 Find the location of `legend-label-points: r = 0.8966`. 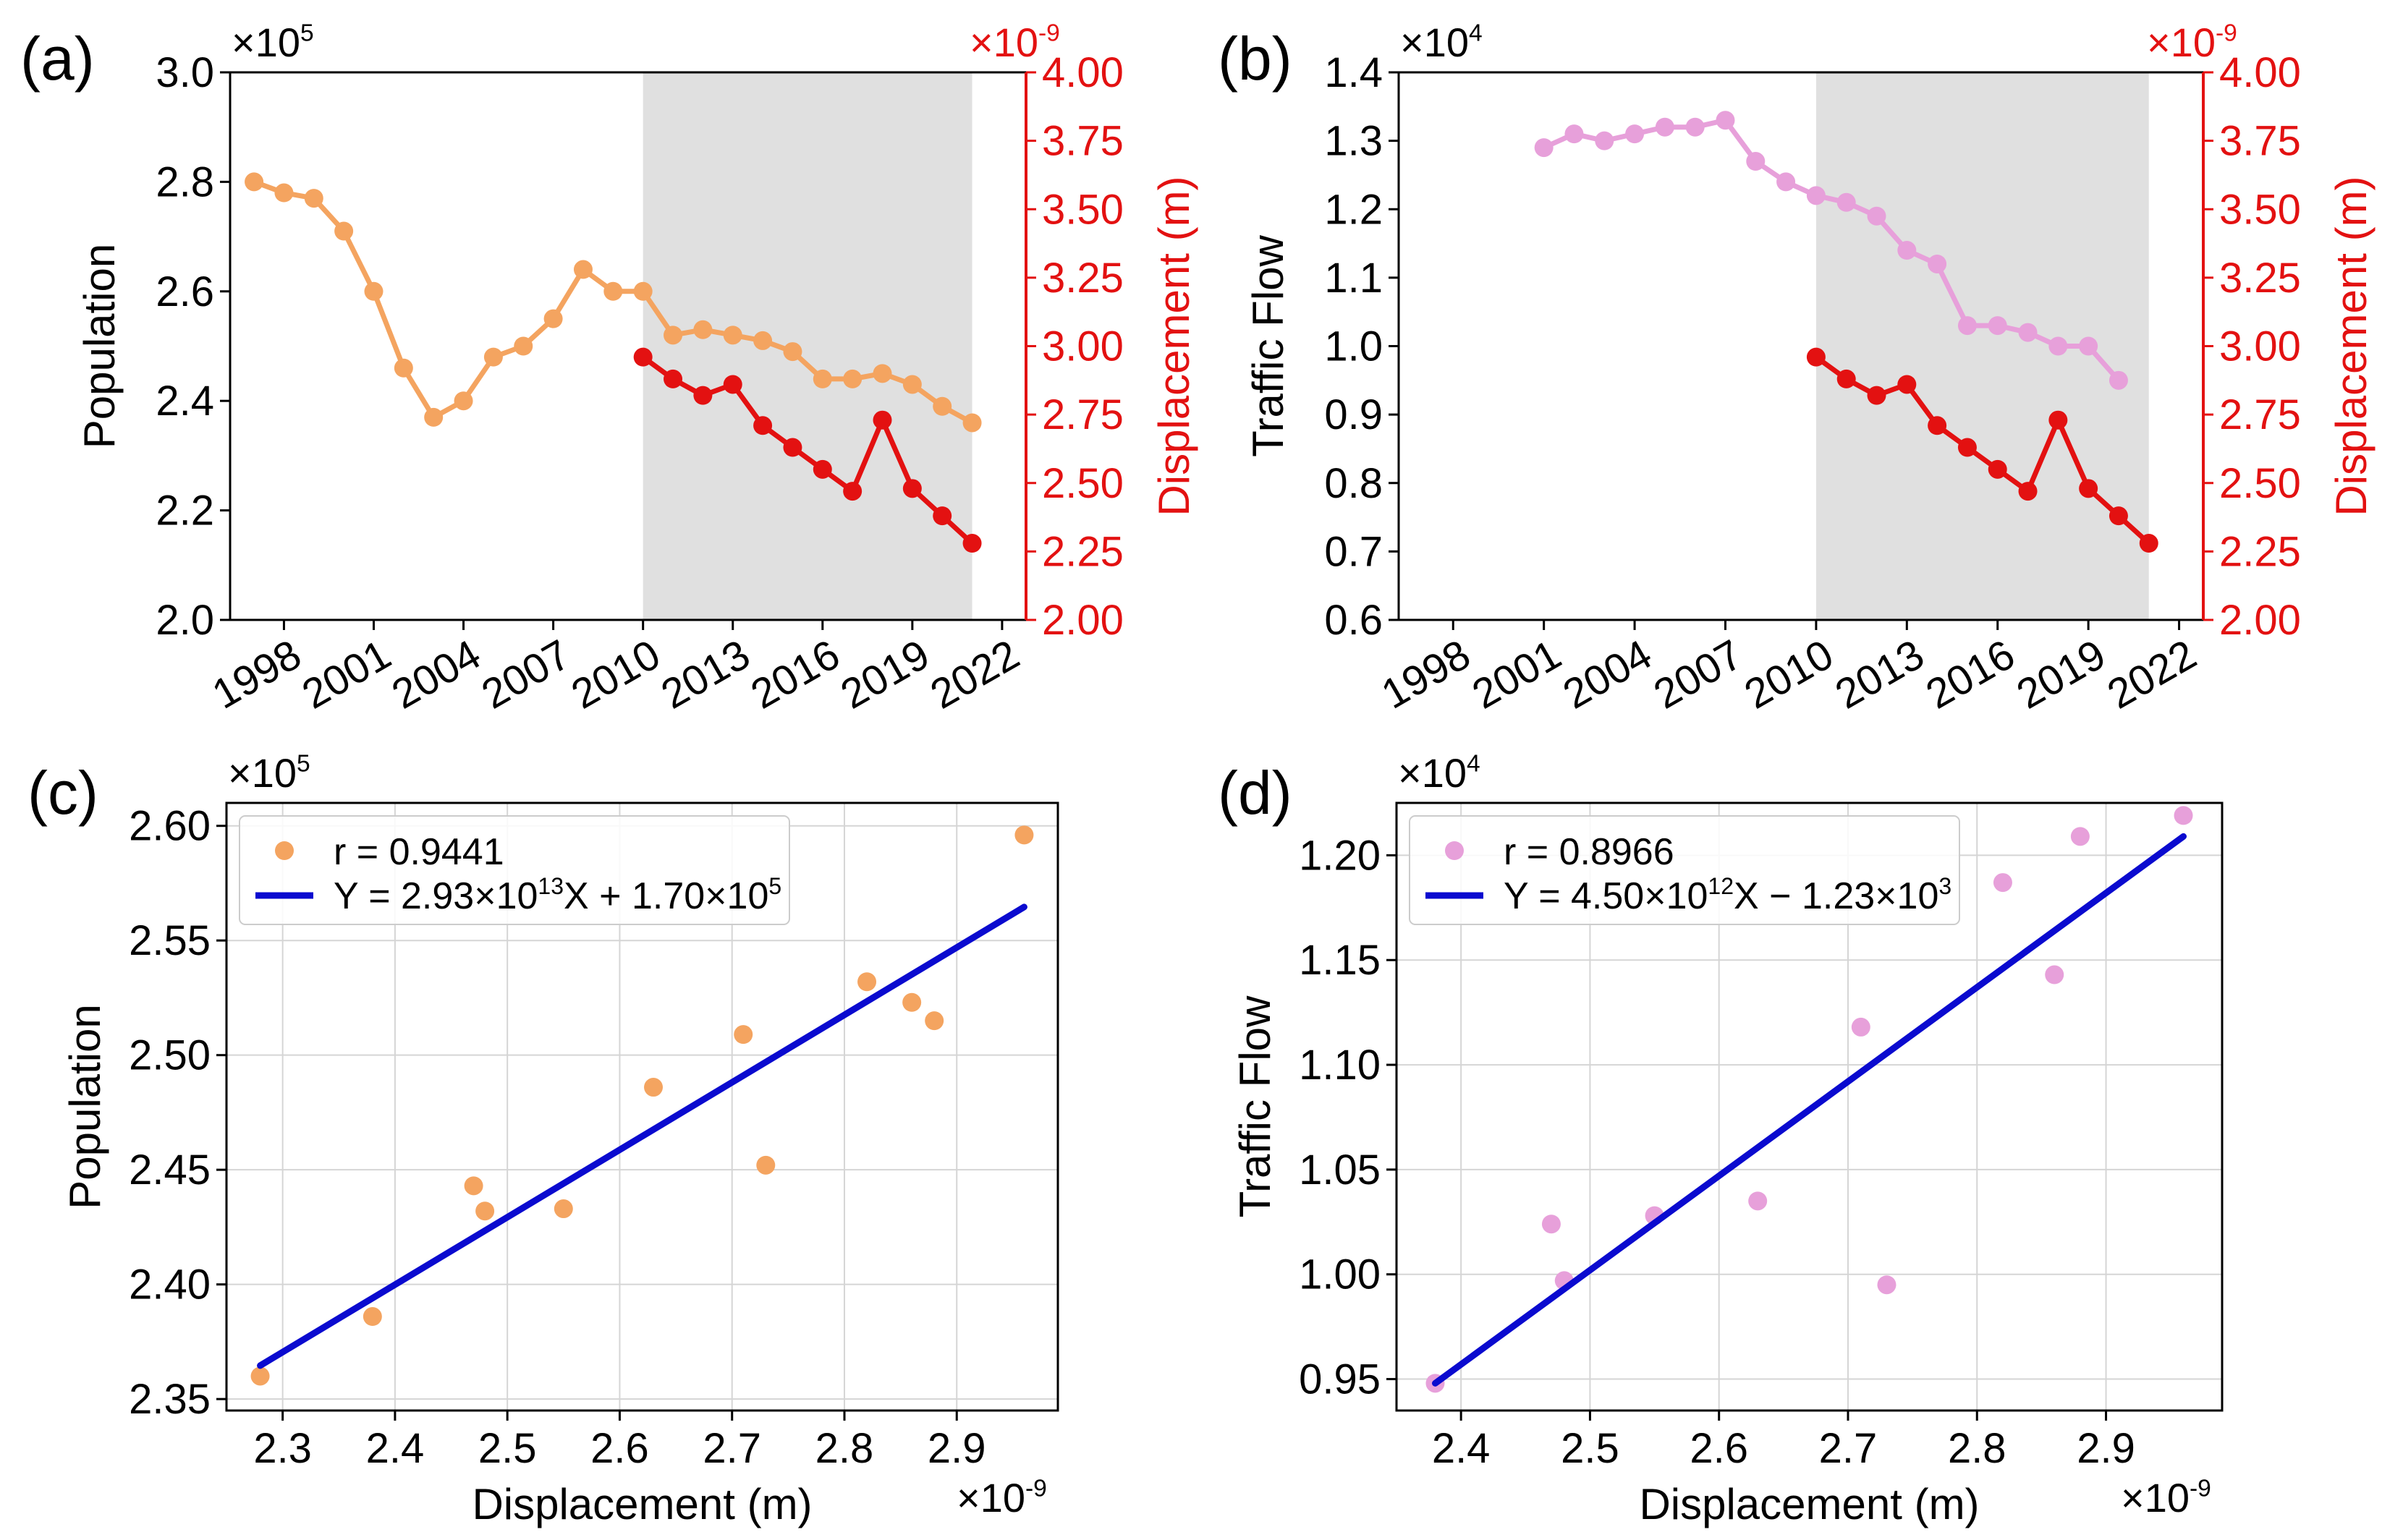

legend-label-points: r = 0.8966 is located at coordinates (1589, 852).